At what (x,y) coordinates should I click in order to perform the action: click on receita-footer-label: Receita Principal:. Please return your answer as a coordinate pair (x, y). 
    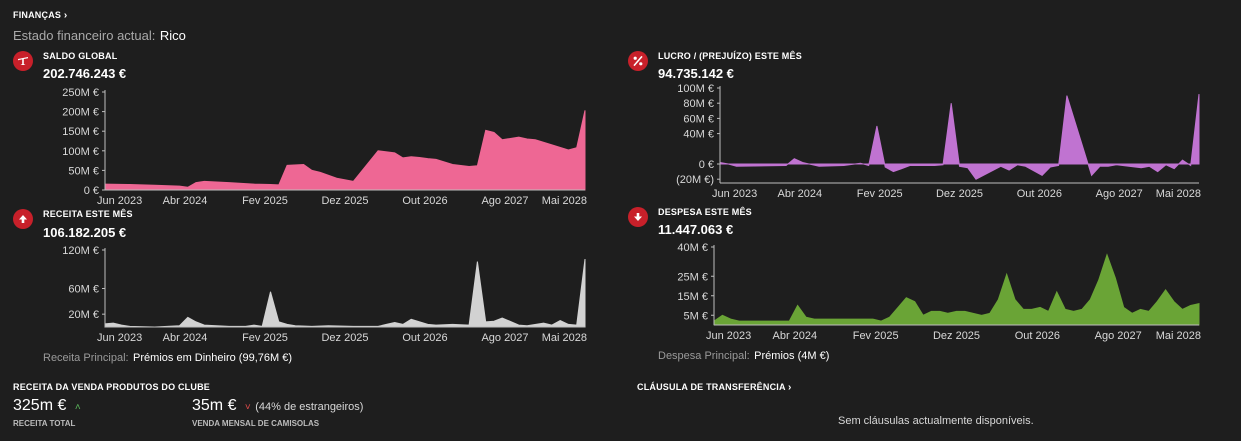
    Looking at the image, I should click on (86, 358).